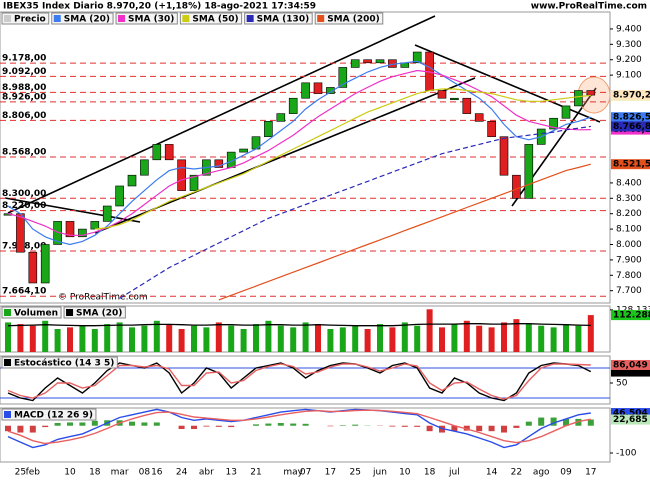  I want to click on y-tick-label: -100, so click(626, 454).